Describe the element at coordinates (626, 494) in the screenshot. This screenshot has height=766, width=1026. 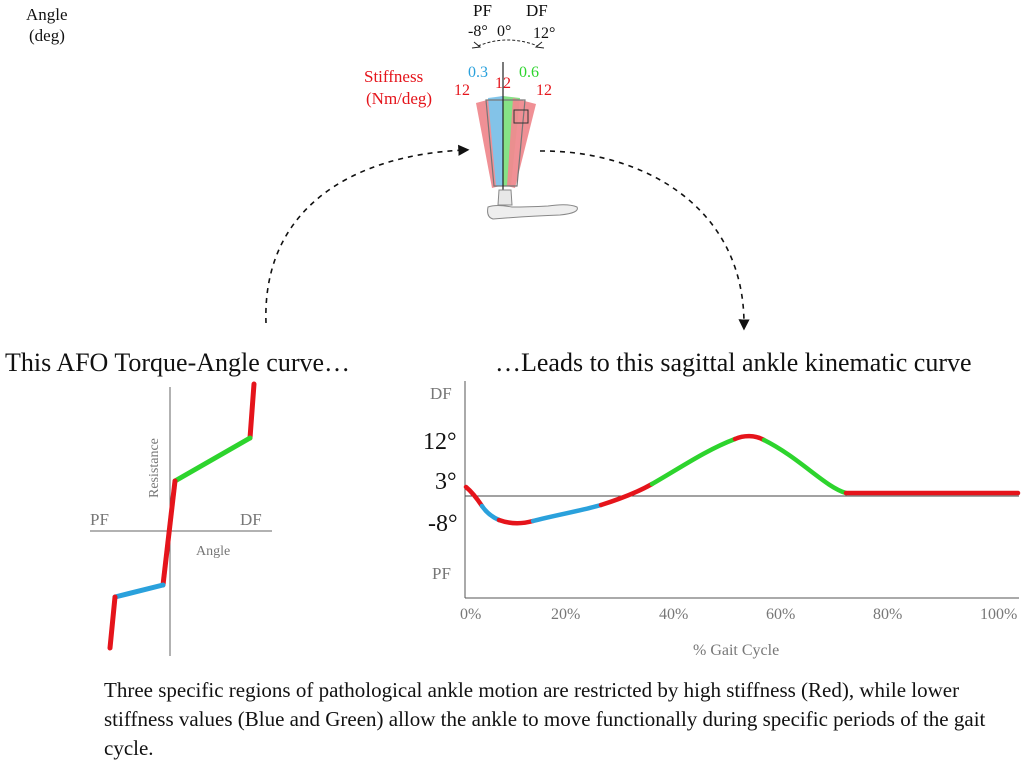
I see `curve-segment-neutral-red` at that location.